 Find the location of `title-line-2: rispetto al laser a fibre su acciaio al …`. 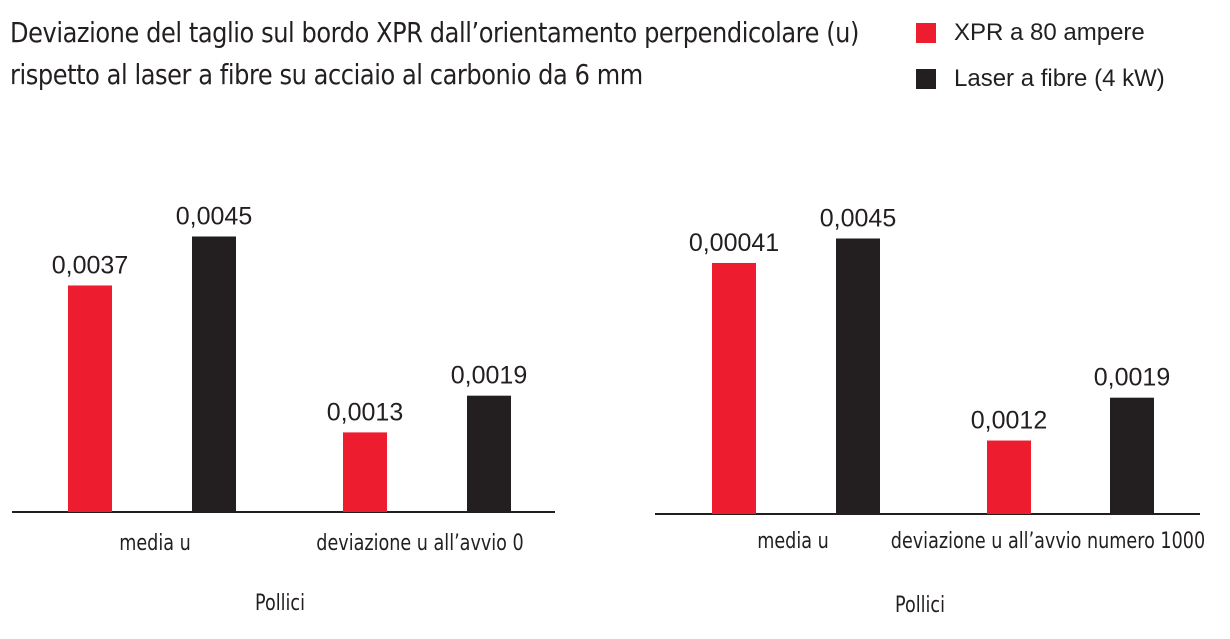

title-line-2: rispetto al laser a fibre su acciaio al … is located at coordinates (326, 74).